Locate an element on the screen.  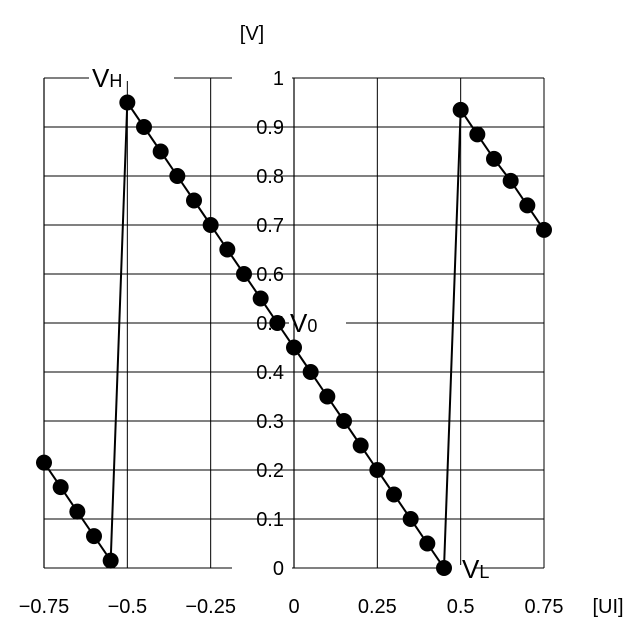
y-tick-label: 1 is located at coordinates (278, 79).